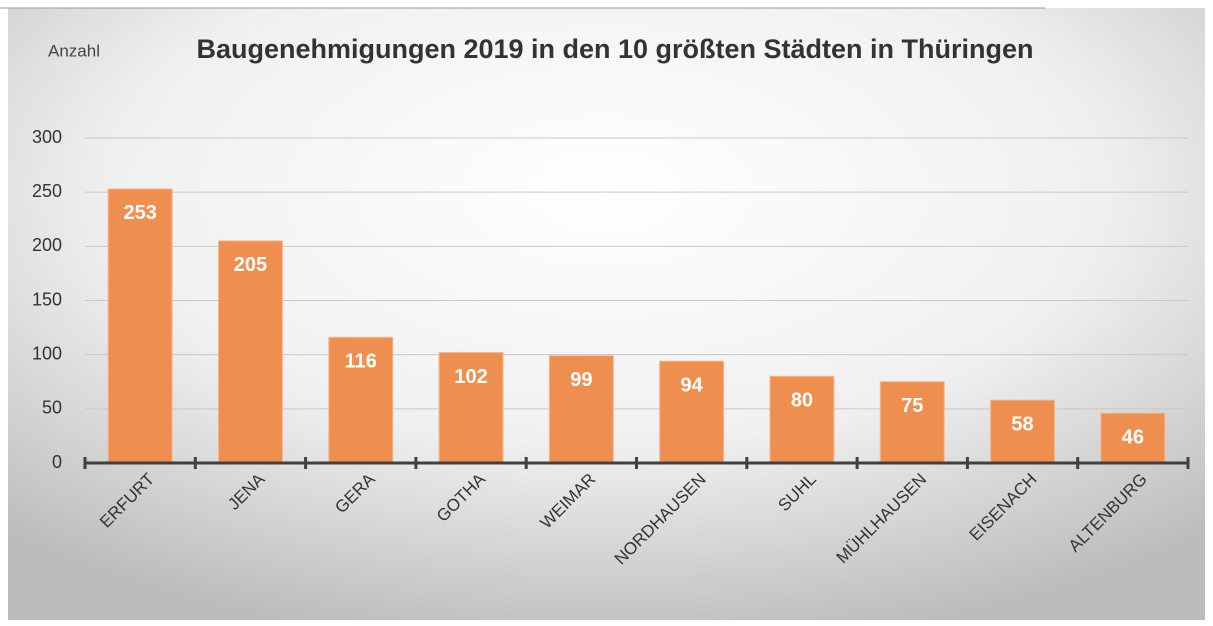 The height and width of the screenshot is (626, 1213). Describe the element at coordinates (47, 191) in the screenshot. I see `y-tick-label: 250` at that location.